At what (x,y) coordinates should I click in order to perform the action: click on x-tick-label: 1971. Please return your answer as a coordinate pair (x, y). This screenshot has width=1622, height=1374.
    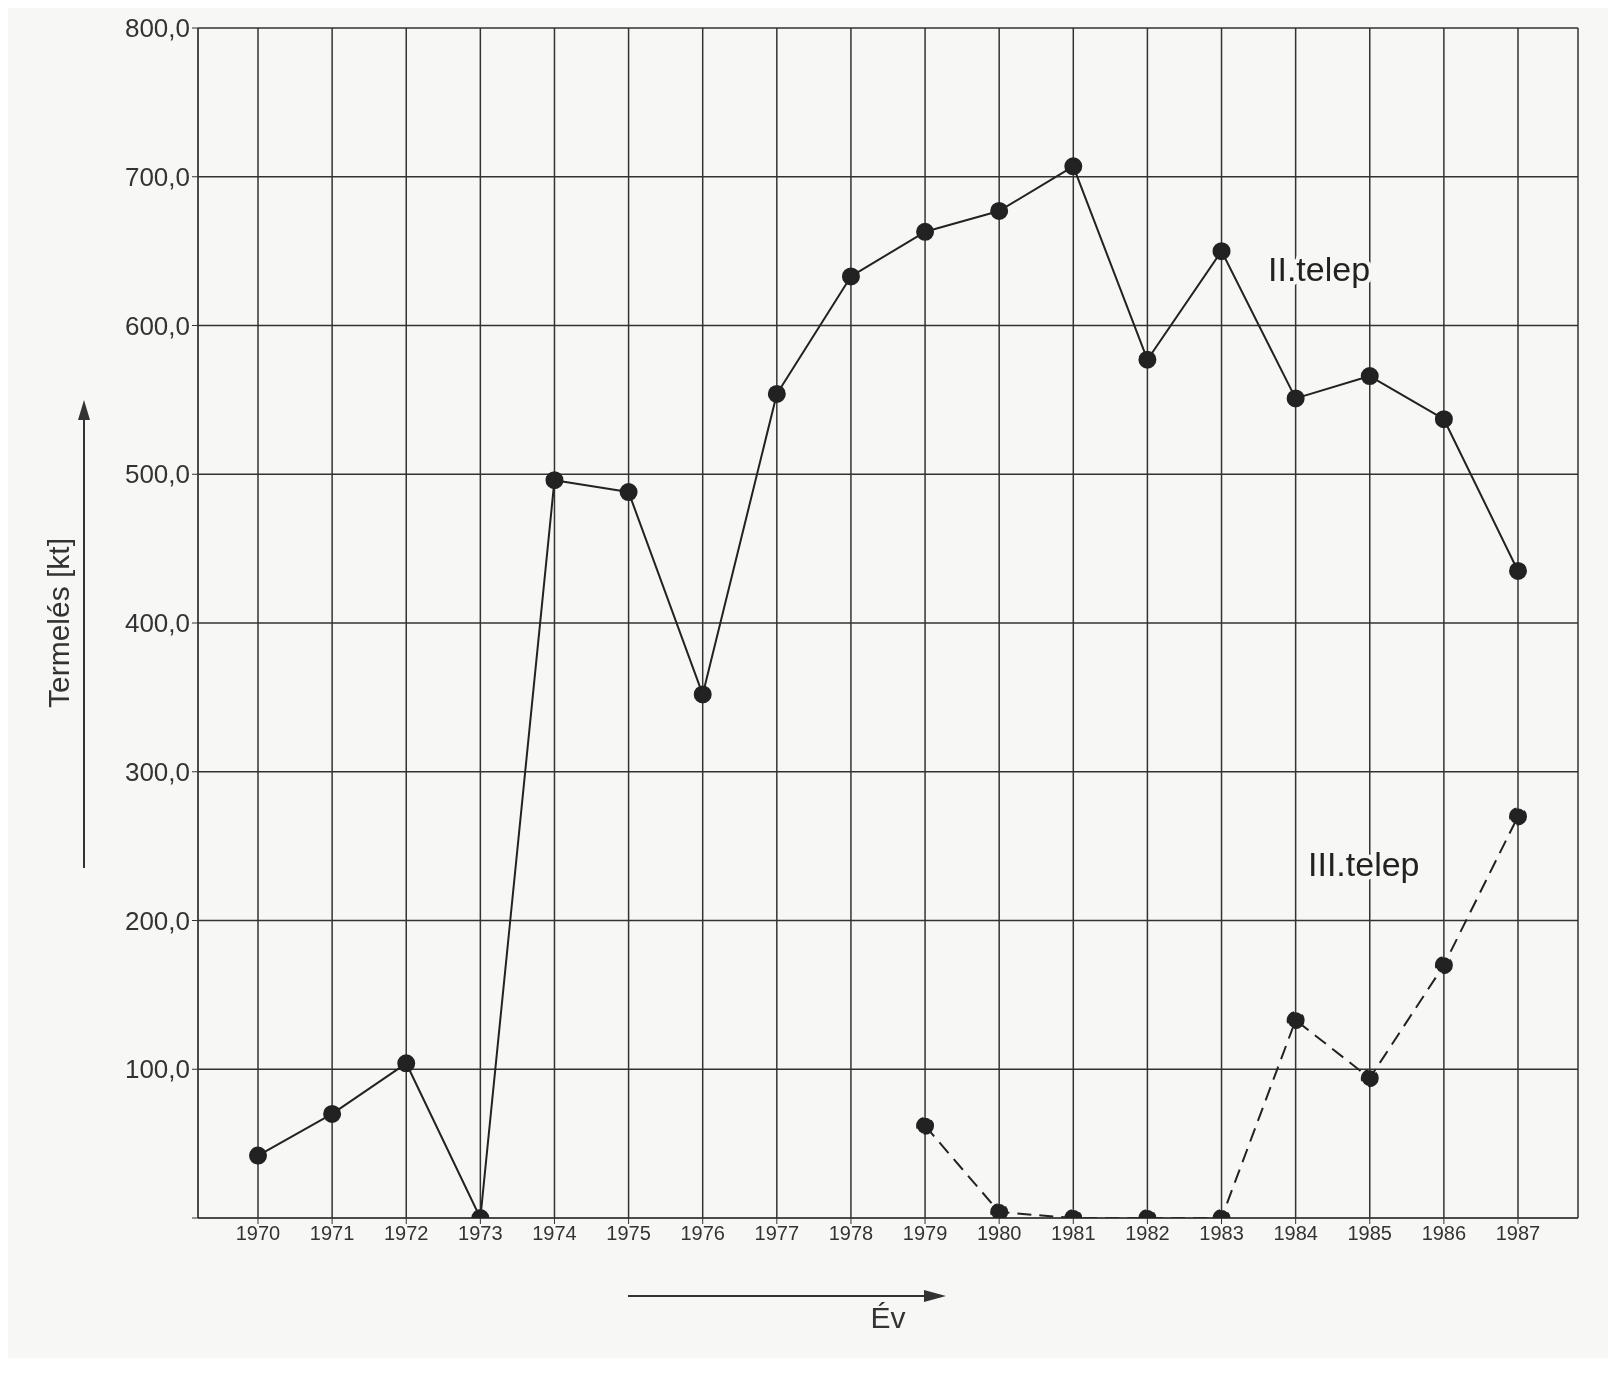
    Looking at the image, I should click on (332, 1233).